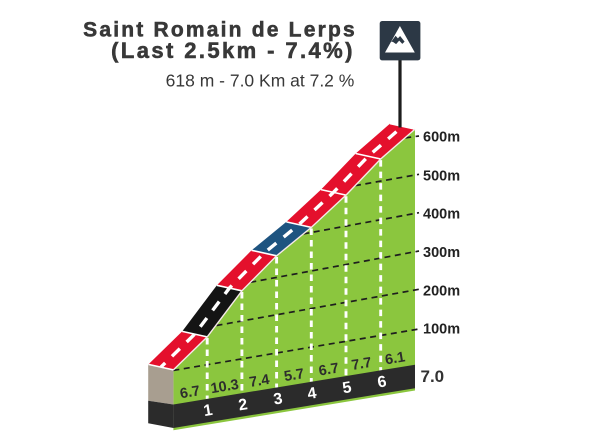  I want to click on svg-text: 10.3, so click(225, 387).